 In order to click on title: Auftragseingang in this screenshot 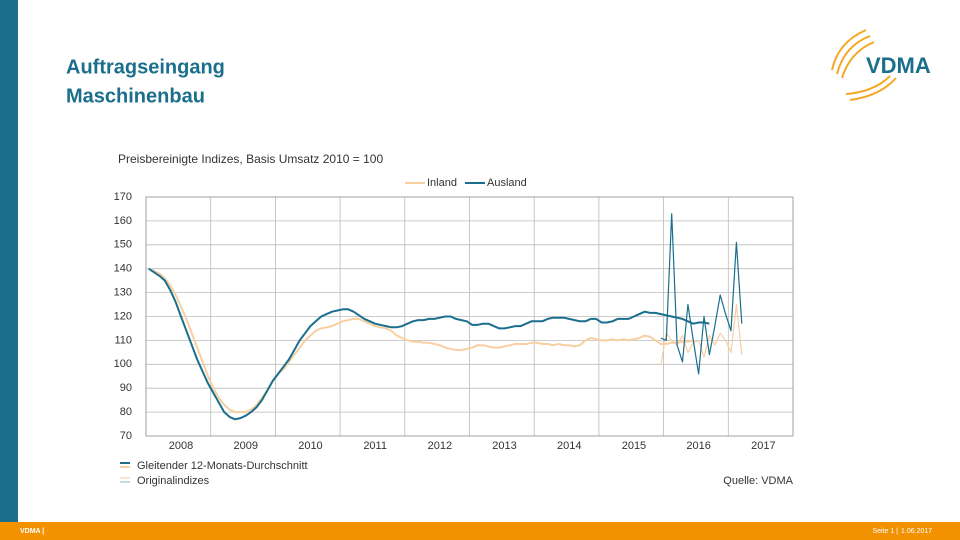, I will do `click(145, 67)`.